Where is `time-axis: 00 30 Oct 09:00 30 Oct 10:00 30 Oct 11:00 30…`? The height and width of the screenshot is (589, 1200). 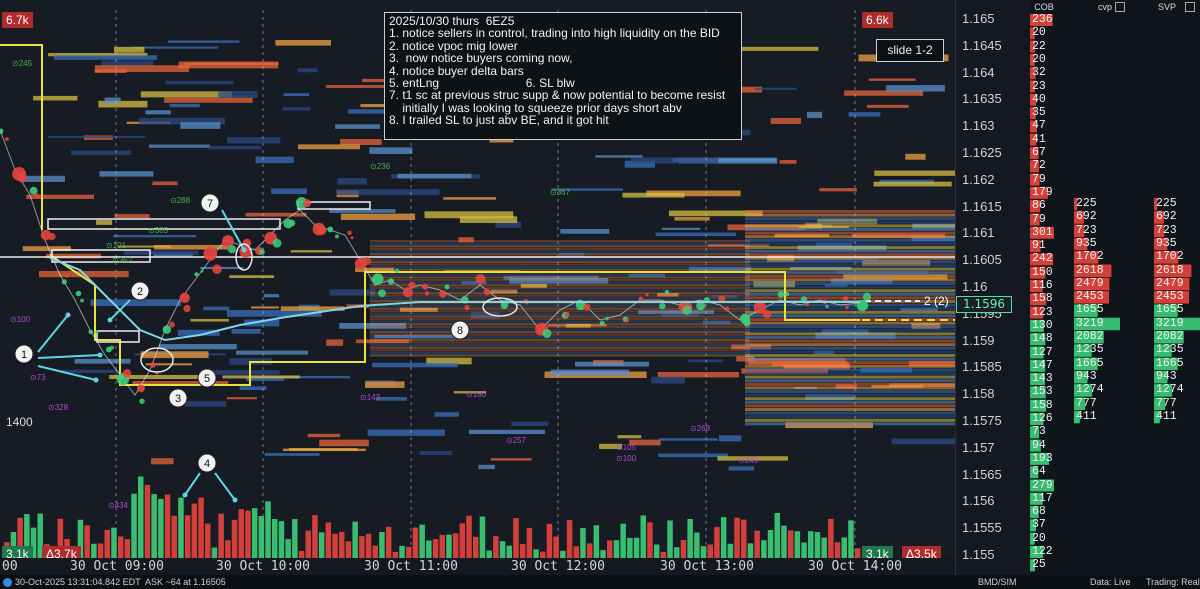 time-axis: 00 30 Oct 09:00 30 Oct 10:00 30 Oct 11:00 30… is located at coordinates (477, 566).